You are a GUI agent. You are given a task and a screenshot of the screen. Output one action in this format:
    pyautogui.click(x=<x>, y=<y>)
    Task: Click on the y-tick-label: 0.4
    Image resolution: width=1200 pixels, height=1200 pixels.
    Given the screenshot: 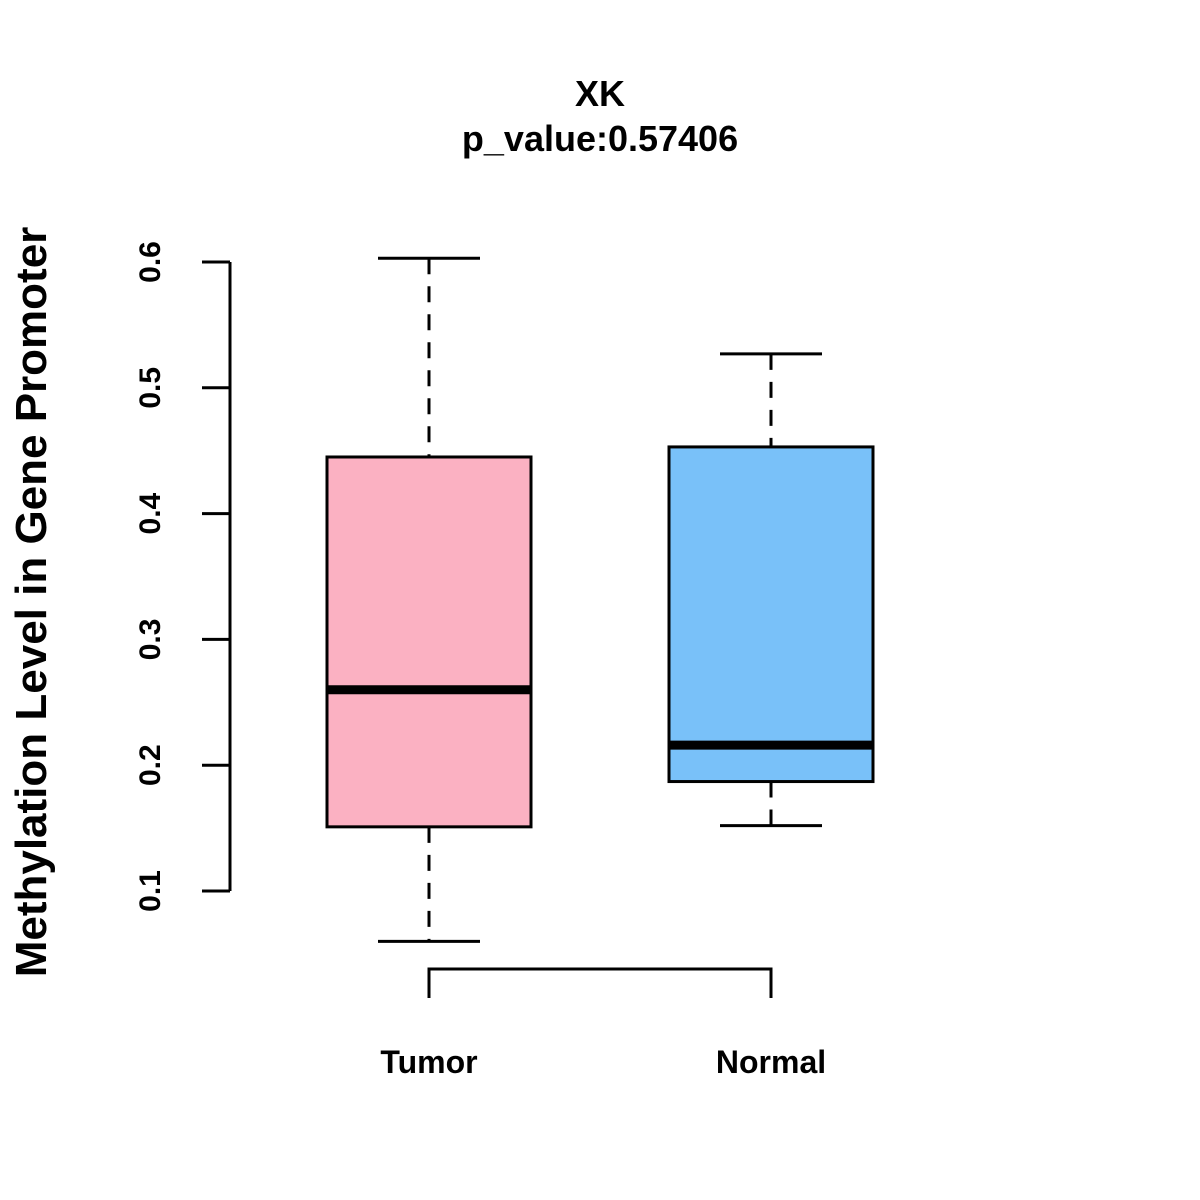 What is the action you would take?
    pyautogui.click(x=150, y=513)
    